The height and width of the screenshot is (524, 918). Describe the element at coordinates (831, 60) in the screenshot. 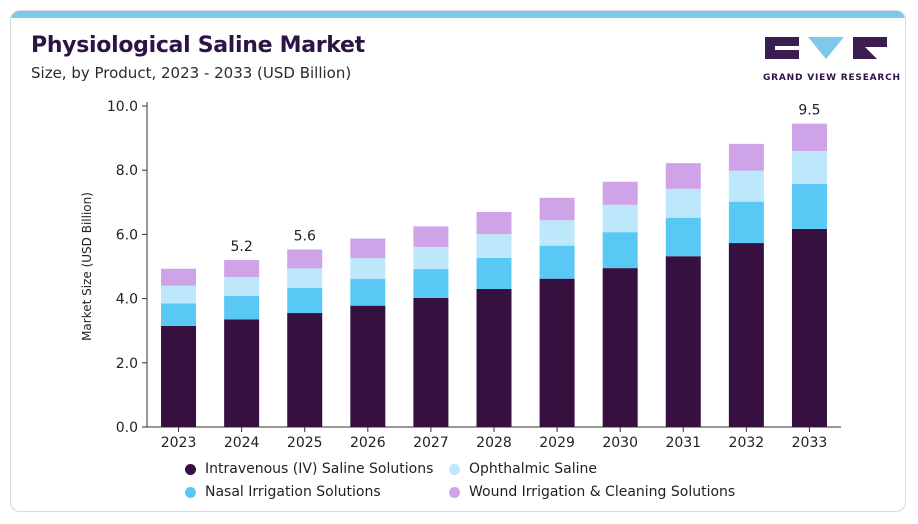

I see `grand-view-research-logo: GRAND VIEW RESEARCH` at that location.